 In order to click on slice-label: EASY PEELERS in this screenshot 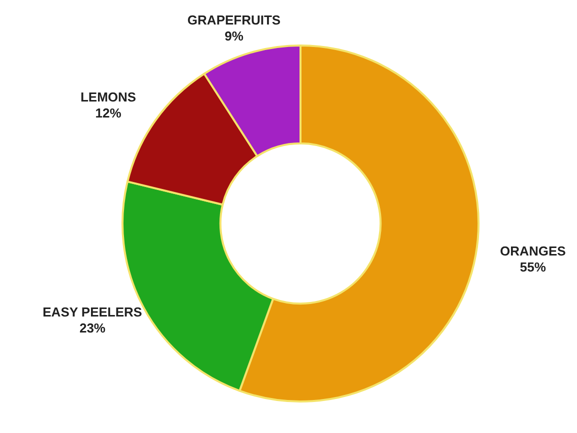, I will do `click(92, 312)`.